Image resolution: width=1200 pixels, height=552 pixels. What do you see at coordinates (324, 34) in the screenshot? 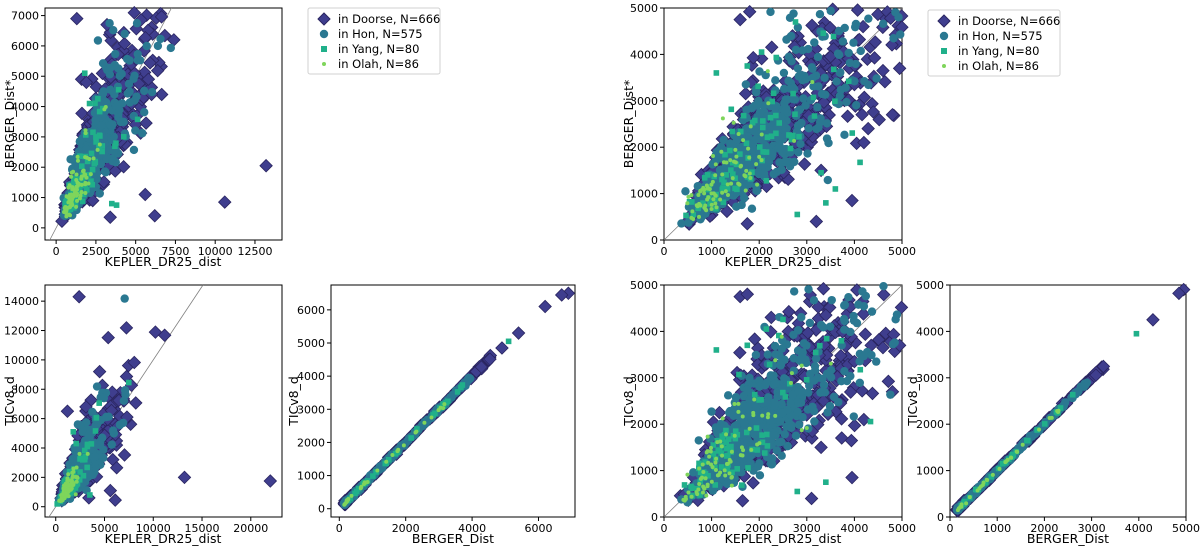
I see `circle-icon` at bounding box center [324, 34].